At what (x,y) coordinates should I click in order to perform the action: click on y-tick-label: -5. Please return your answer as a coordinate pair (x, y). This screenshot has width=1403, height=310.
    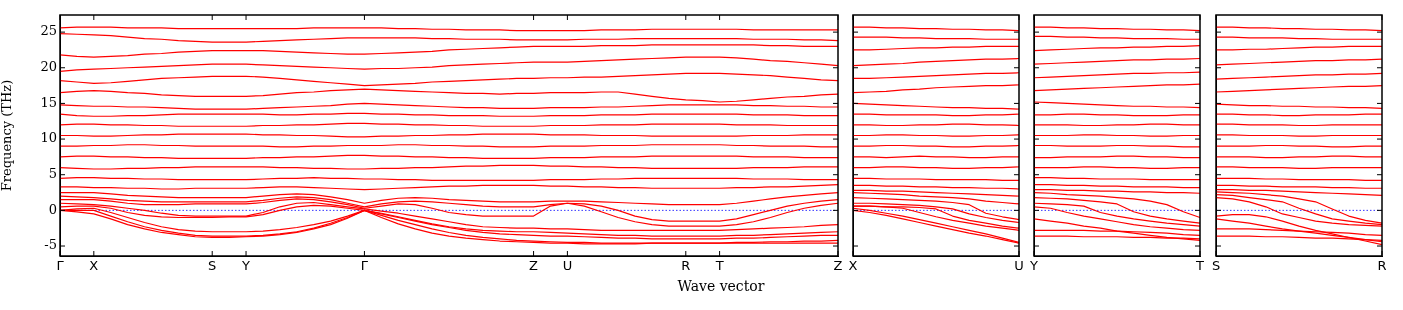
    Looking at the image, I should click on (50, 245).